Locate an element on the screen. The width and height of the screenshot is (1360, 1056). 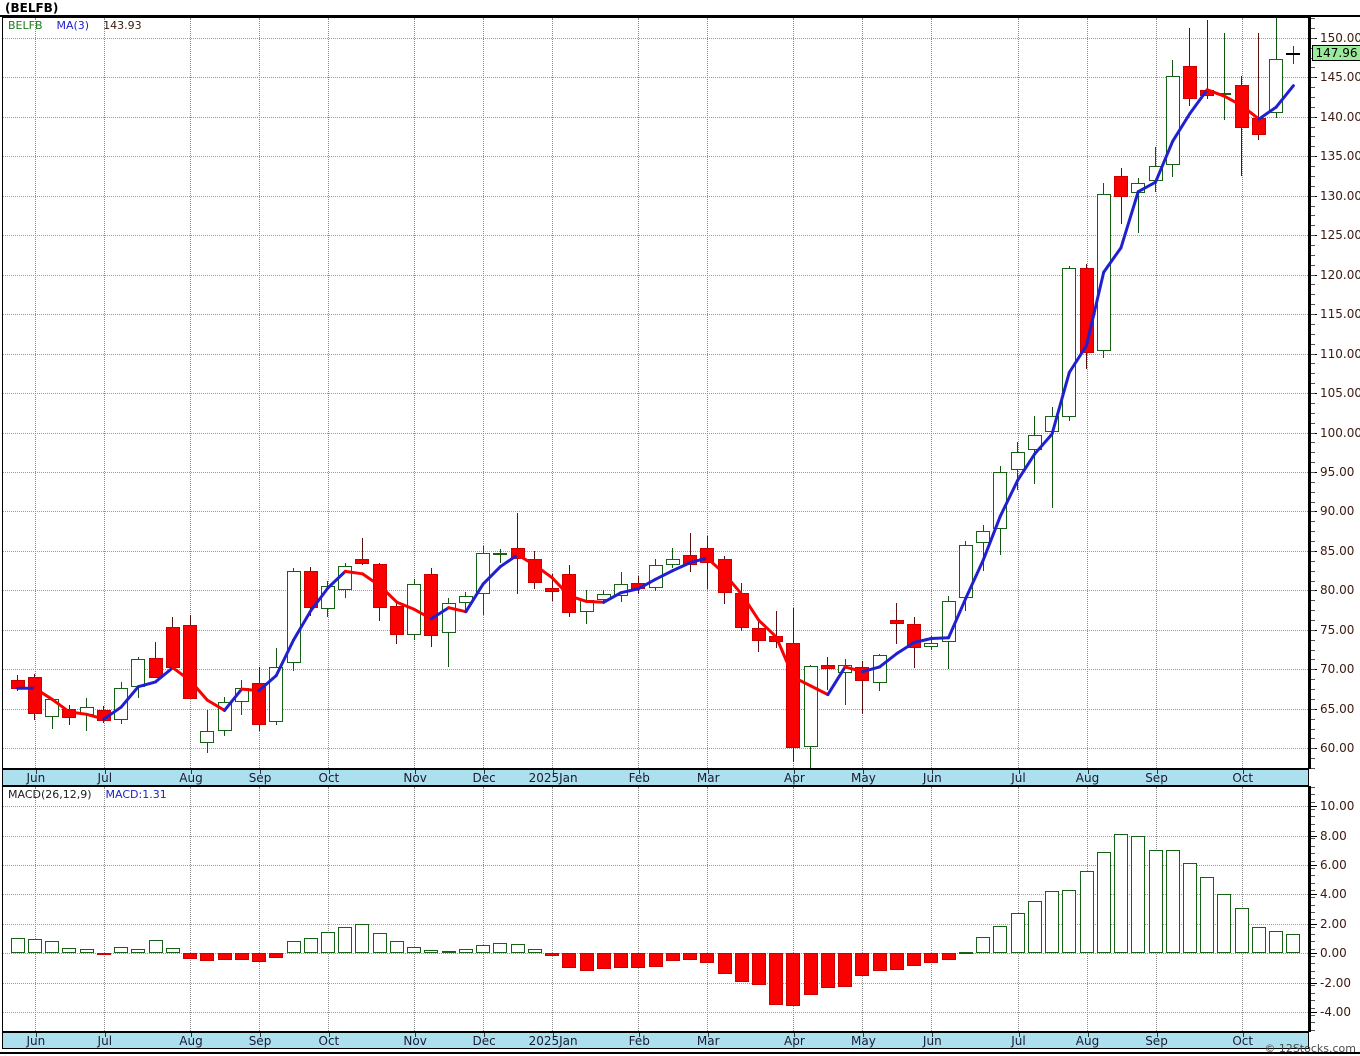
price-axis-label: 140.00 is located at coordinates (1340, 116).